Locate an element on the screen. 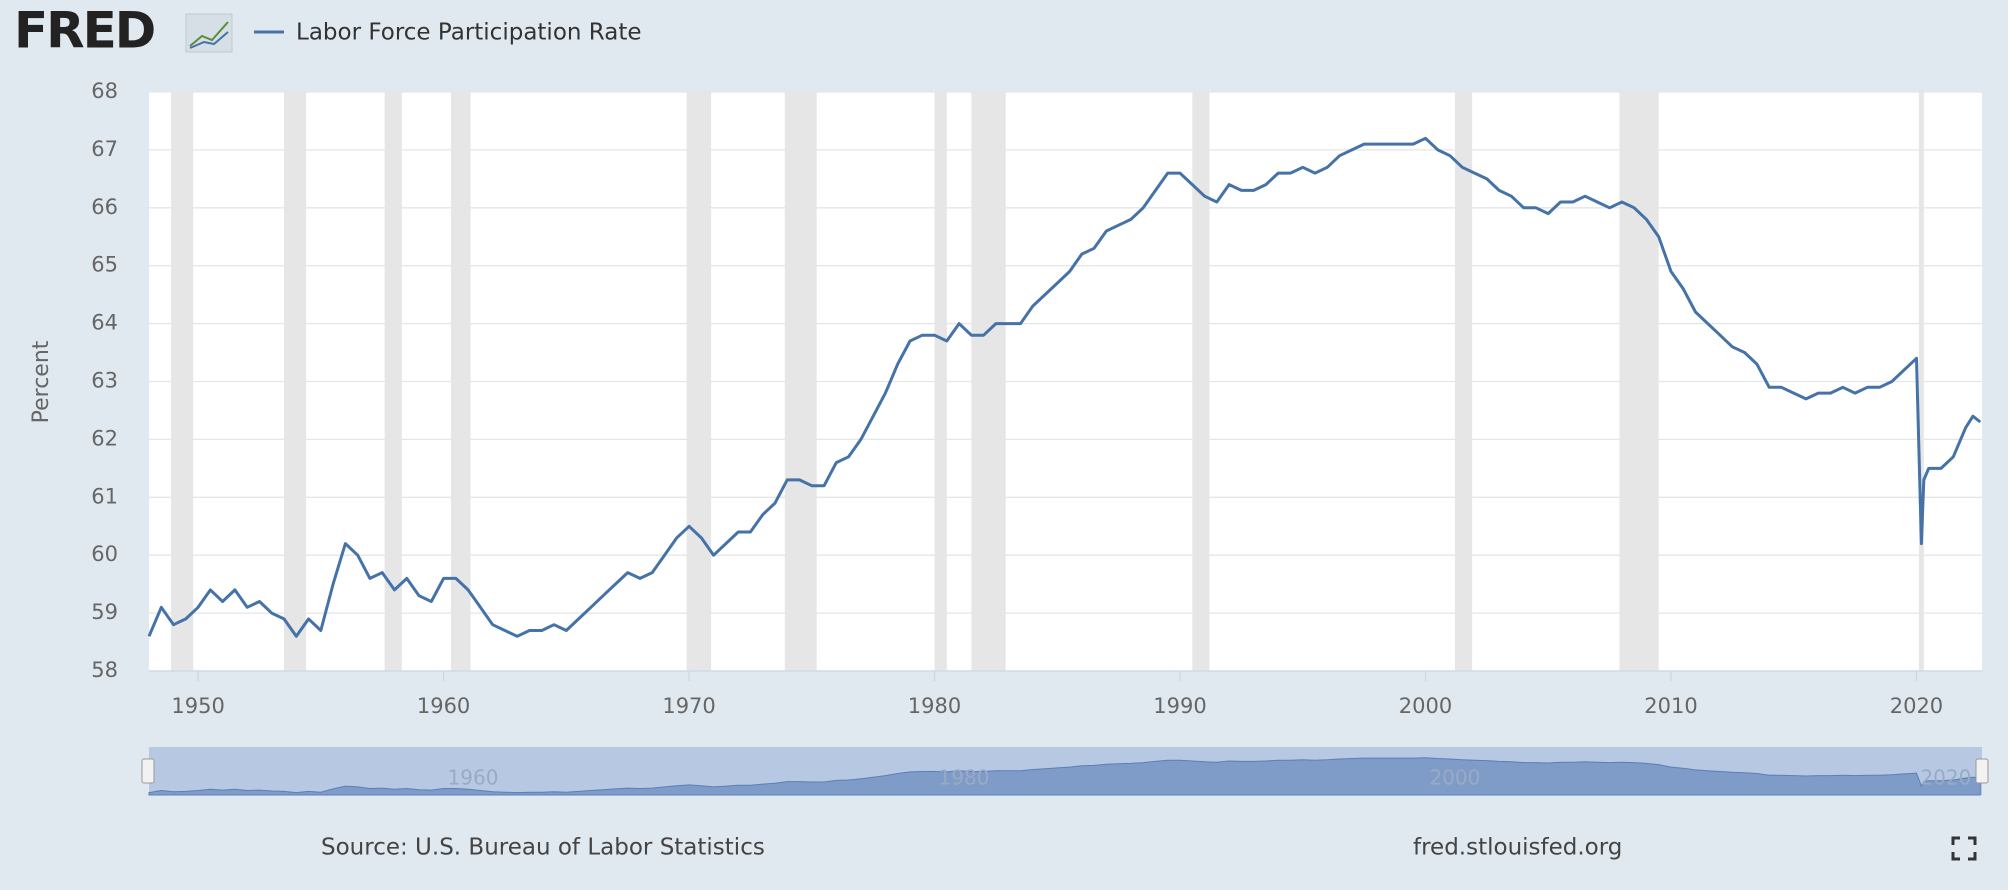  fred-logo: FRED is located at coordinates (84, 31).